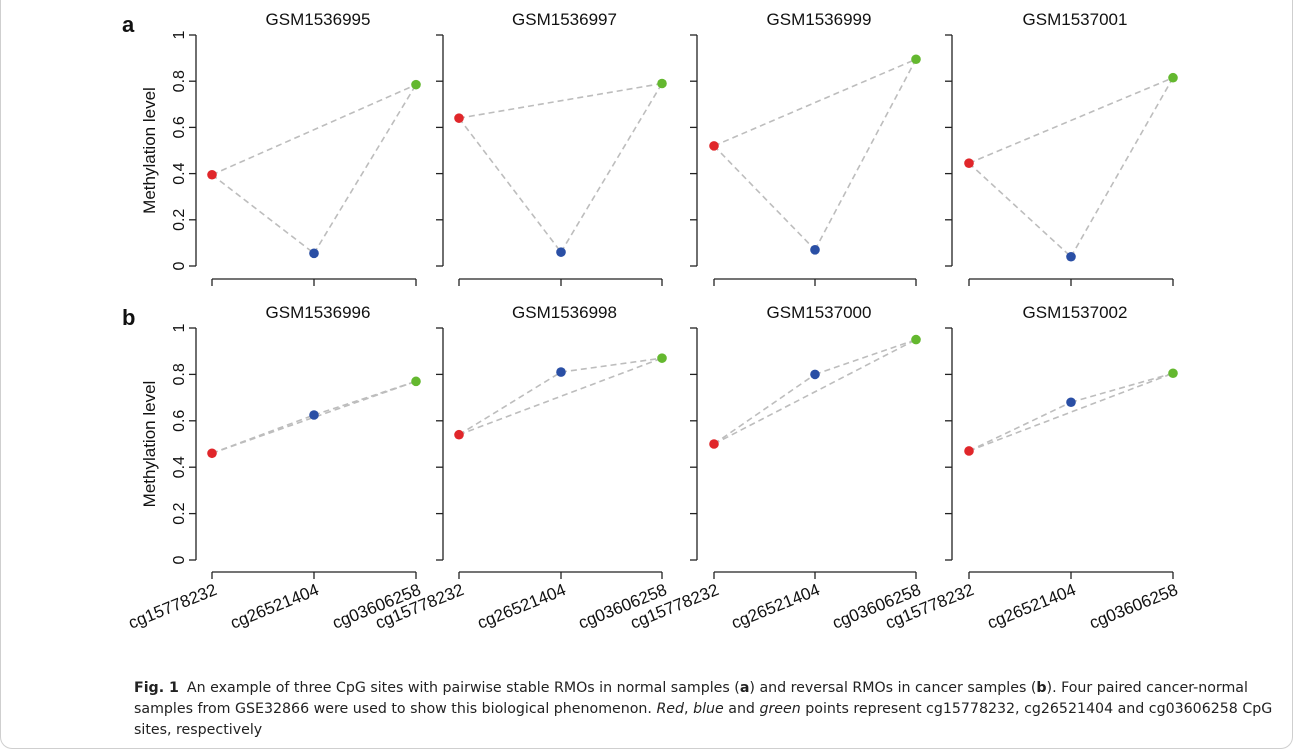 This screenshot has height=749, width=1293. I want to click on caption-text-4: ,, so click(689, 709).